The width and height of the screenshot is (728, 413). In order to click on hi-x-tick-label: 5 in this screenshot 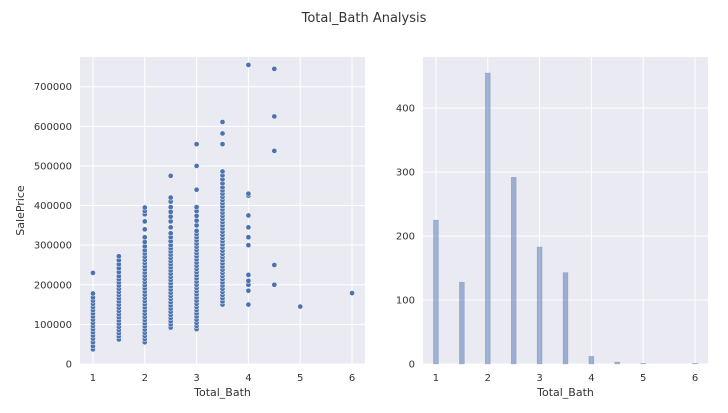, I will do `click(643, 378)`.